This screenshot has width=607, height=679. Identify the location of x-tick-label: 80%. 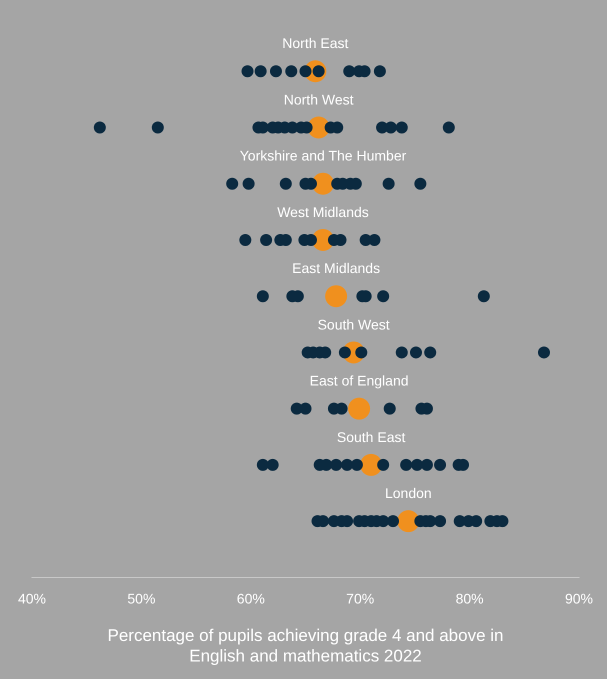
(470, 598).